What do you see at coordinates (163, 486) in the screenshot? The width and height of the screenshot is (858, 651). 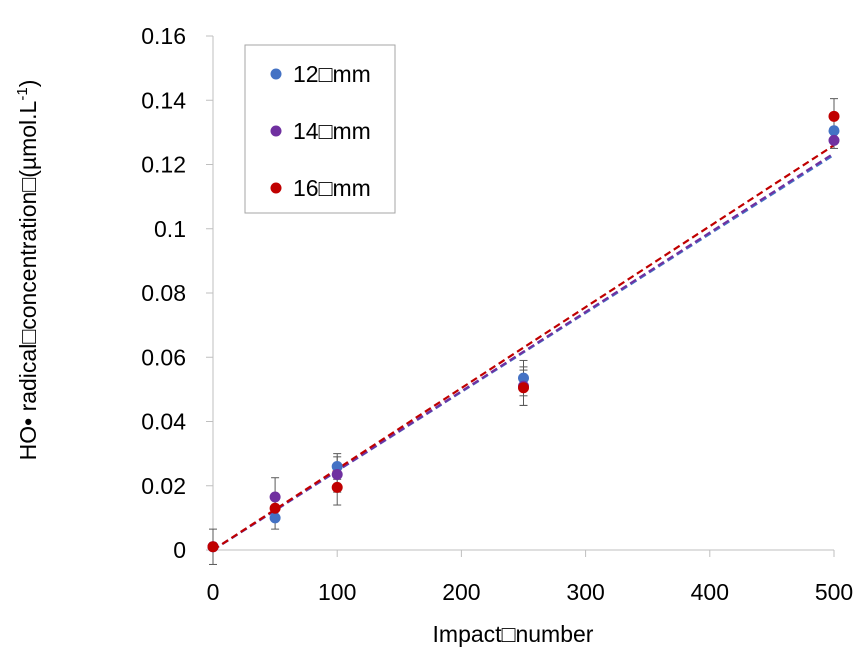 I see `y-tick-label: 0.02` at bounding box center [163, 486].